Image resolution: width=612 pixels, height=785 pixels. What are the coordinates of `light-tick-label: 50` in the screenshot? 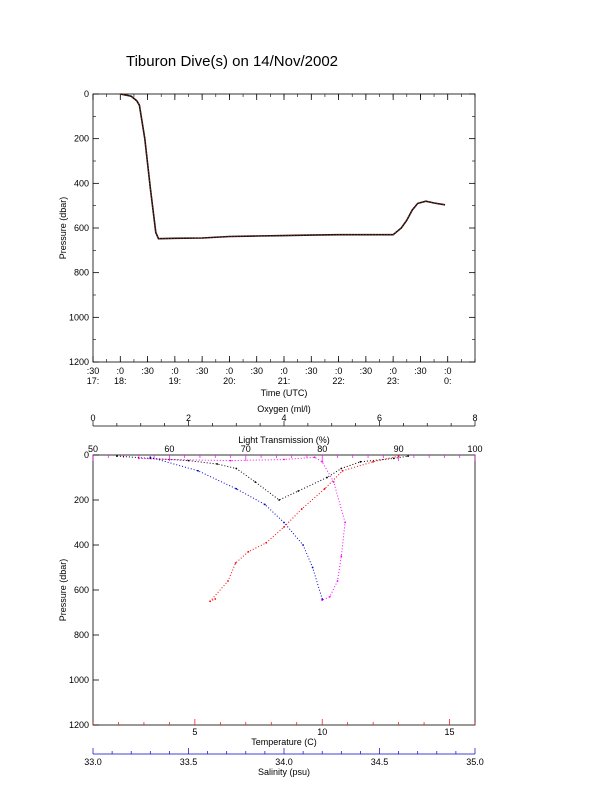 It's located at (93, 449).